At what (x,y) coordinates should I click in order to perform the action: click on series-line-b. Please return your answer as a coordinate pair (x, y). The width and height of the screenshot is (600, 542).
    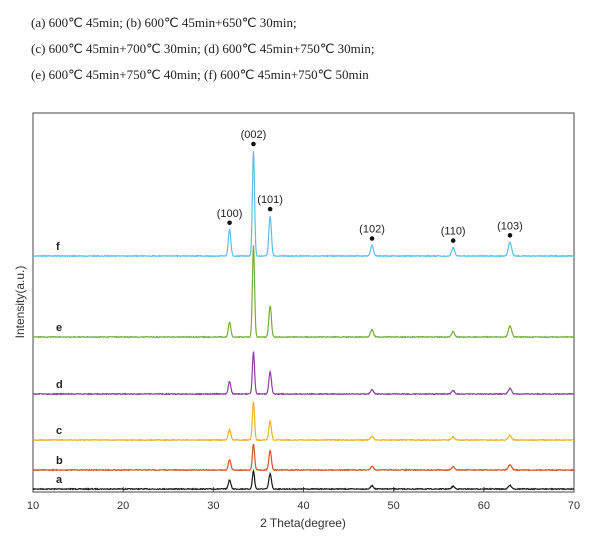
    Looking at the image, I should click on (303, 457).